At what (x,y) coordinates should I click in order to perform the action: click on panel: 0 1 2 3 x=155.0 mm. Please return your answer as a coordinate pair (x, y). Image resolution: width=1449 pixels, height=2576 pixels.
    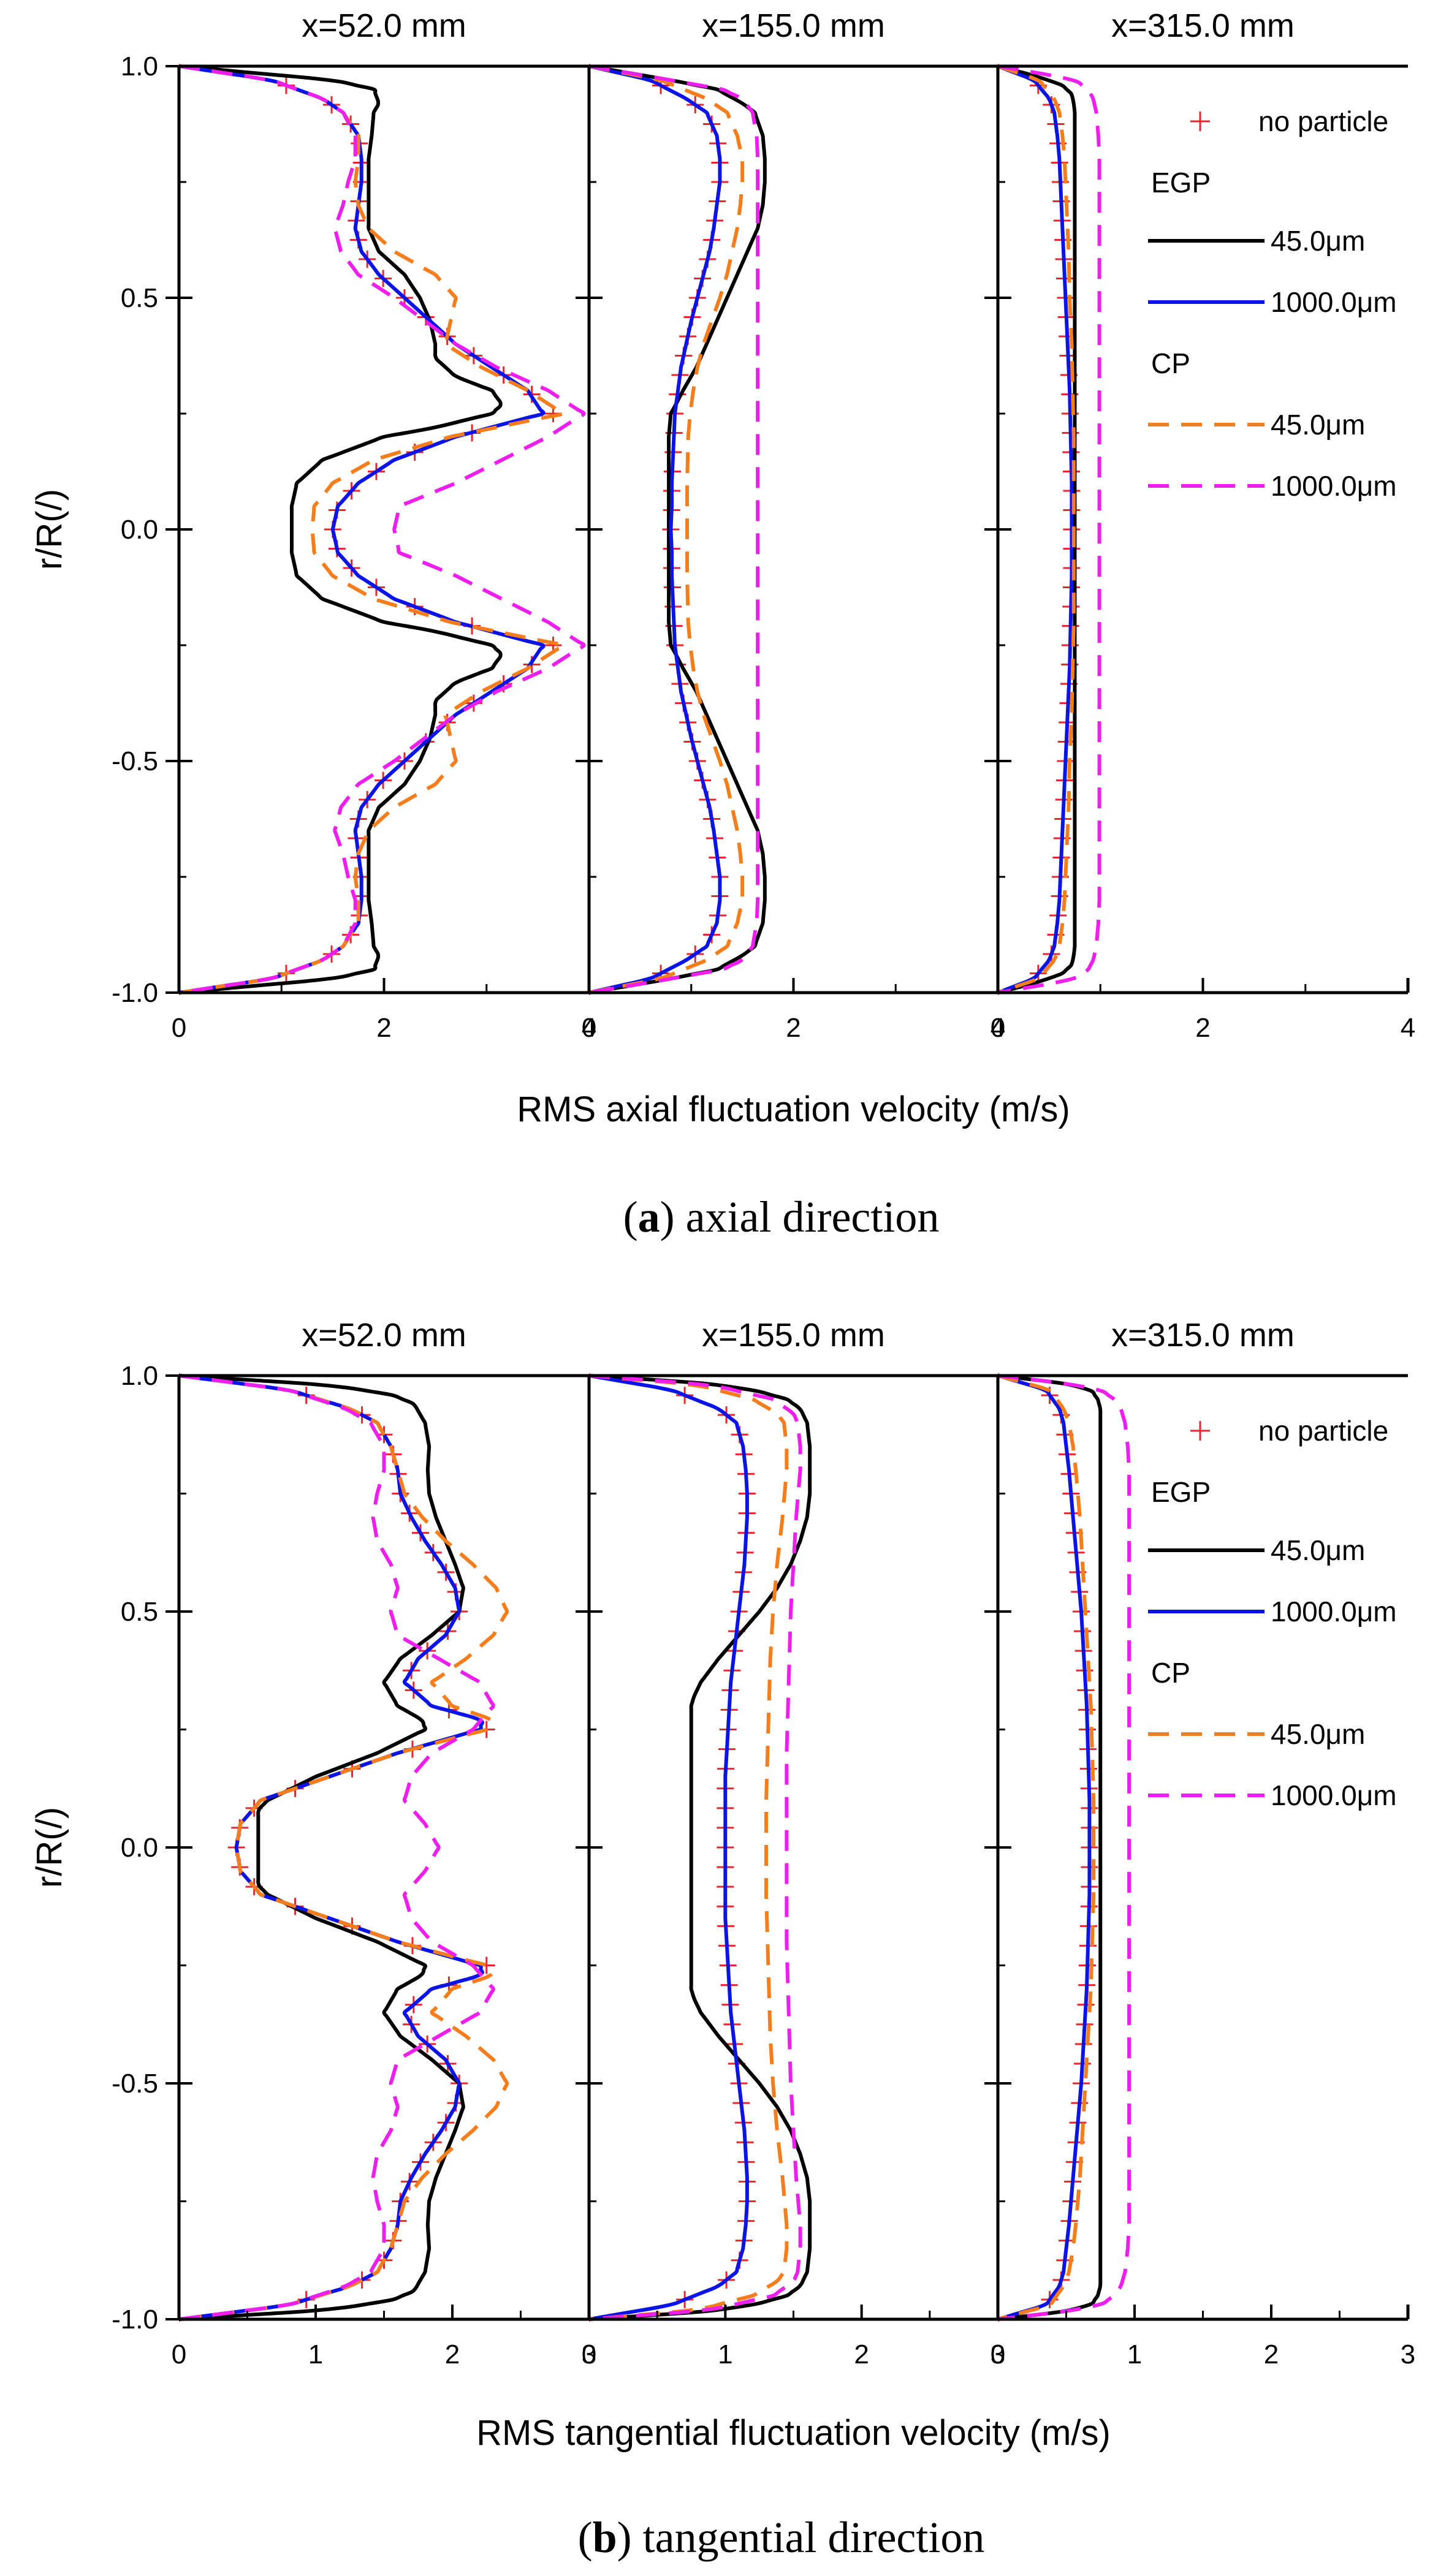
    Looking at the image, I should click on (791, 1843).